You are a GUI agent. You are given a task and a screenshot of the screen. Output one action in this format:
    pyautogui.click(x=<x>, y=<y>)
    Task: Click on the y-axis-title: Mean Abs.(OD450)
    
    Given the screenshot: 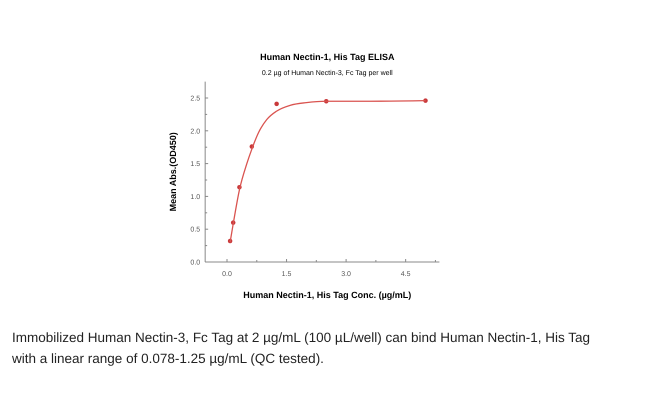 What is the action you would take?
    pyautogui.click(x=173, y=172)
    